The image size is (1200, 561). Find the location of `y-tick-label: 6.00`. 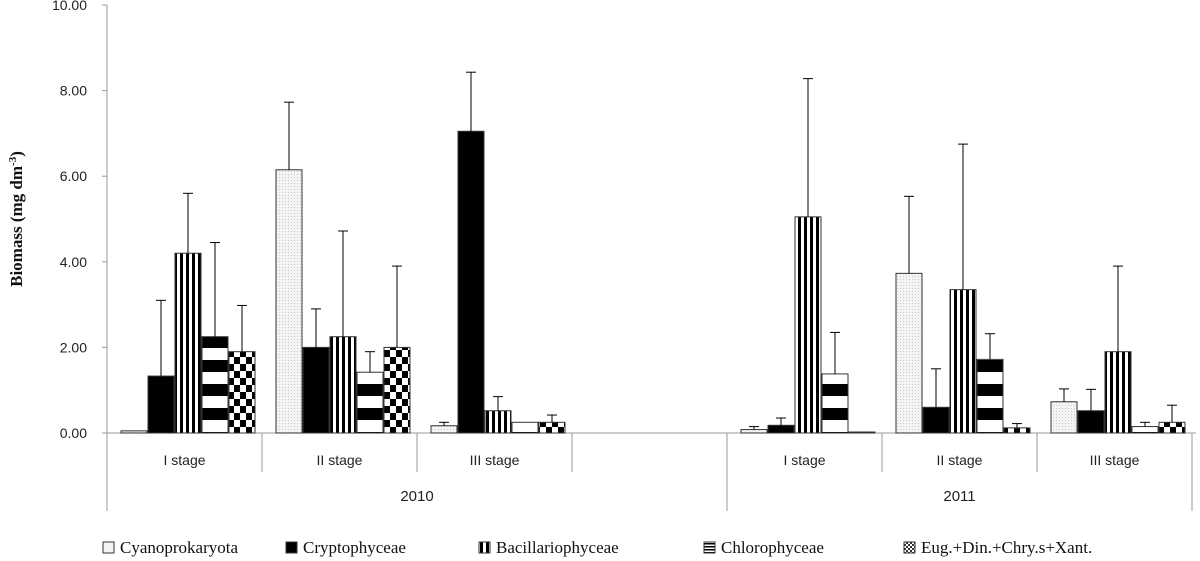

y-tick-label: 6.00 is located at coordinates (73, 176).